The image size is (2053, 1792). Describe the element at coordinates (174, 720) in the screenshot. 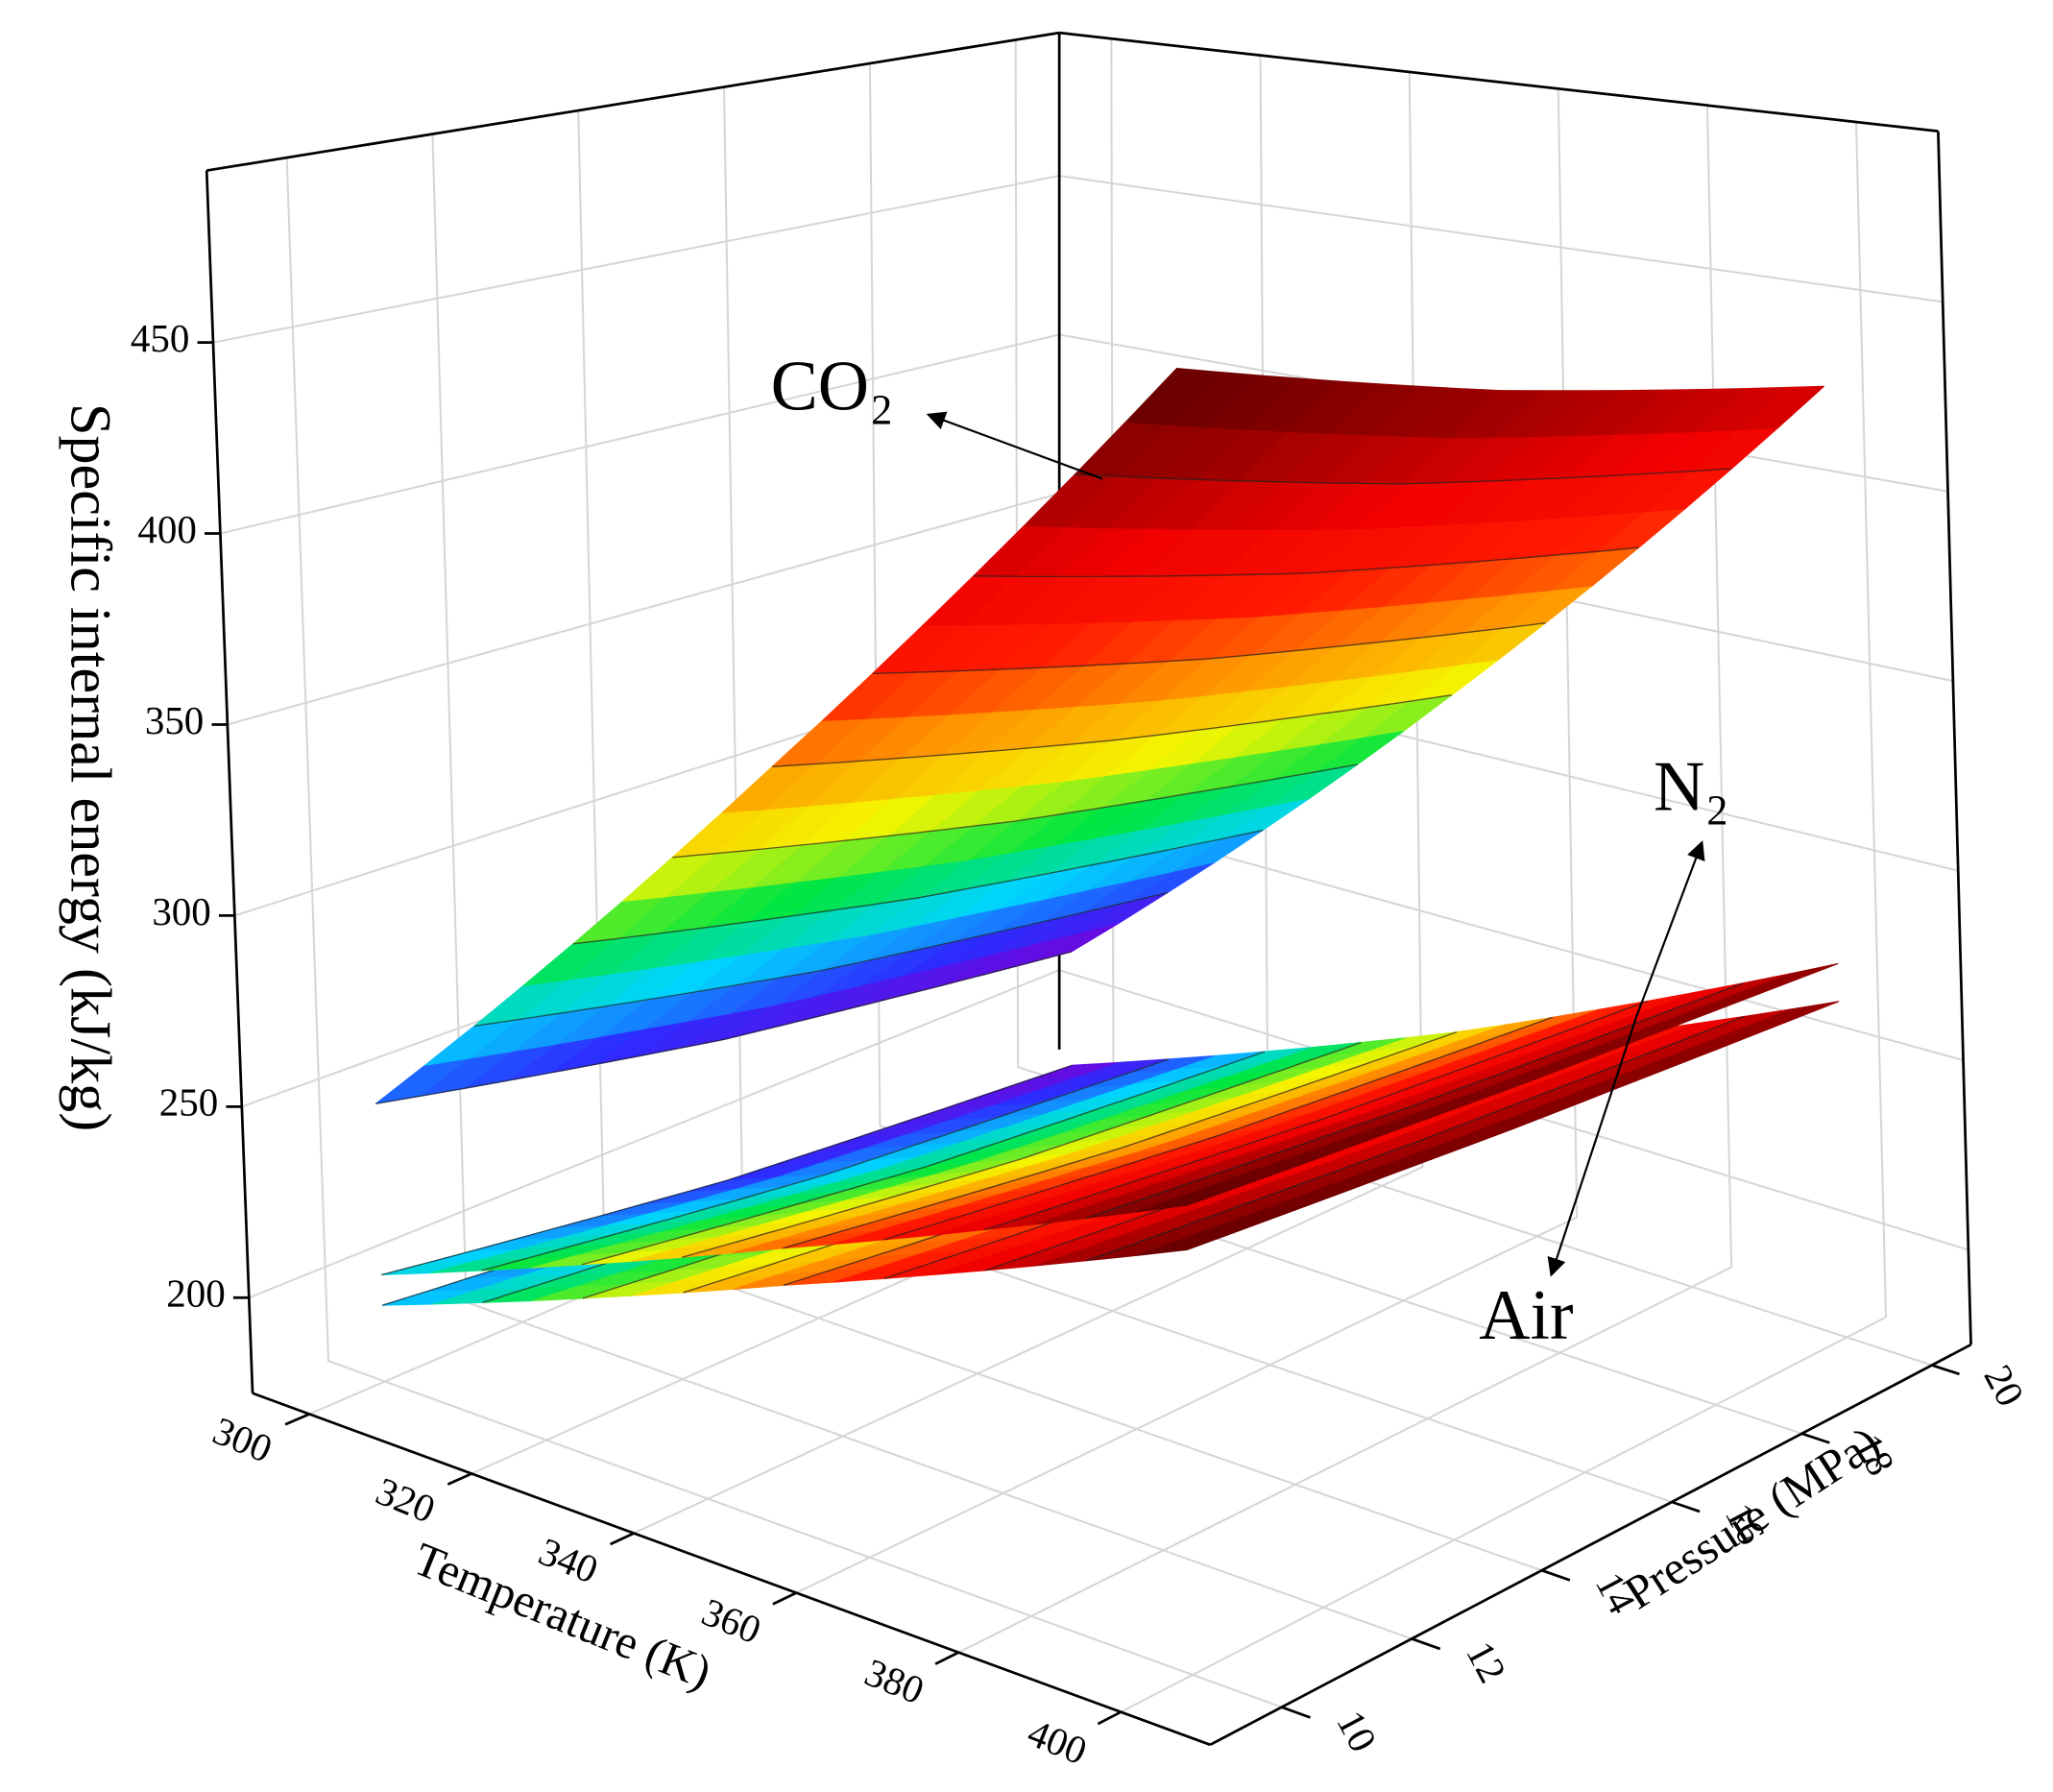

I see `z-tick-label: 350` at that location.